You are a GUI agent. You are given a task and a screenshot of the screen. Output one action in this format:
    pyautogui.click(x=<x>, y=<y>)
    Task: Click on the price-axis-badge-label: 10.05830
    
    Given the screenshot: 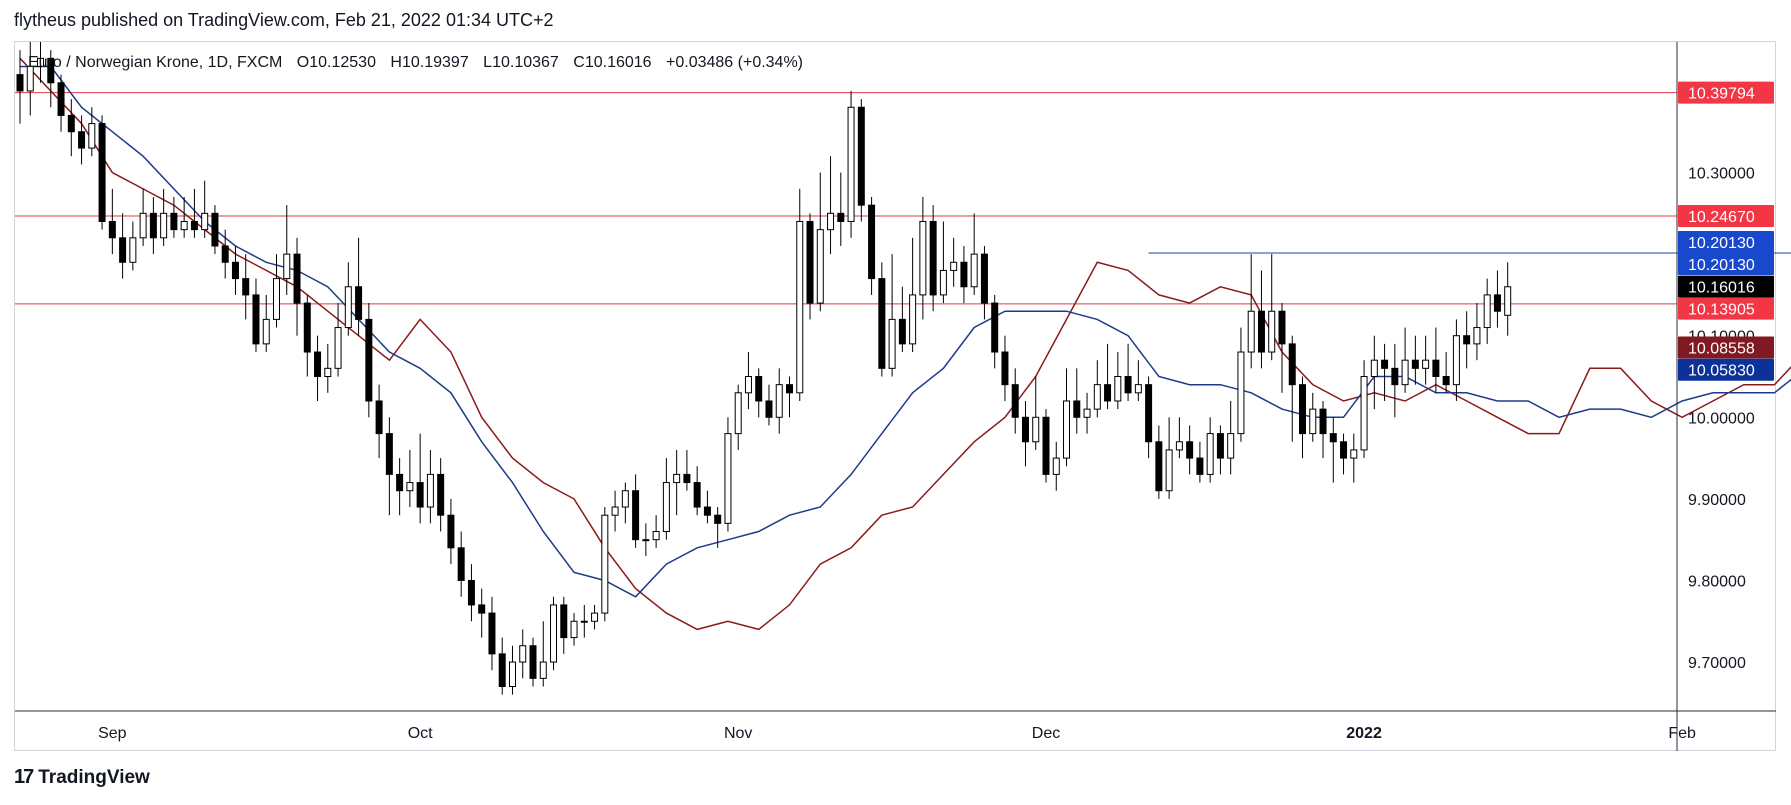 What is the action you would take?
    pyautogui.click(x=1721, y=371)
    